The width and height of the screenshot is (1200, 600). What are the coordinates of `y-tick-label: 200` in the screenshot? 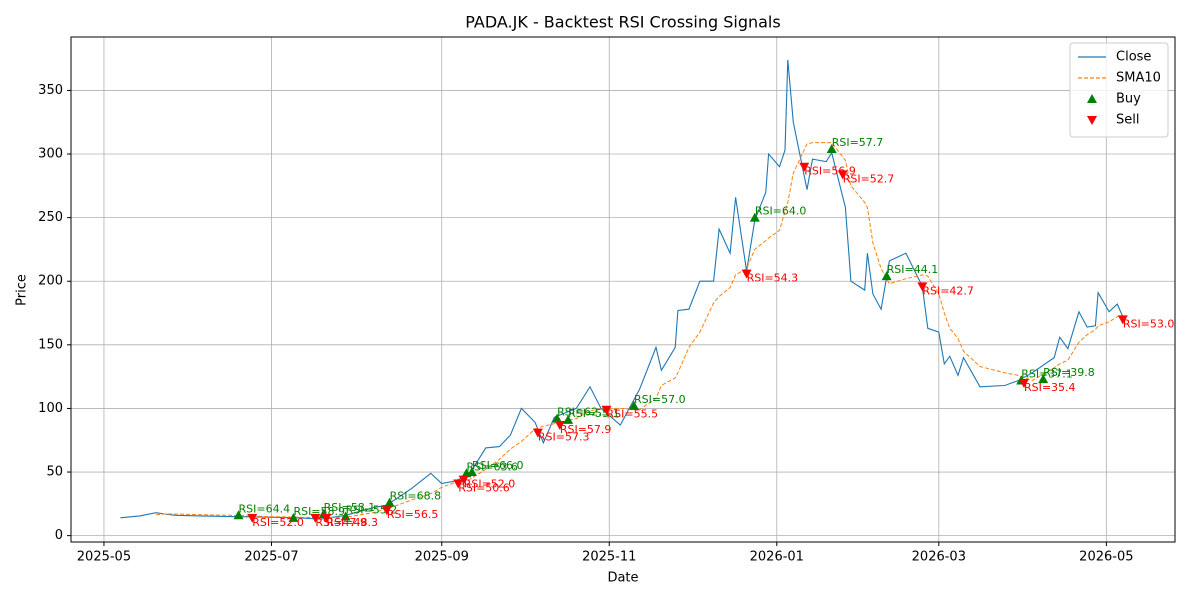 It's located at (50, 281).